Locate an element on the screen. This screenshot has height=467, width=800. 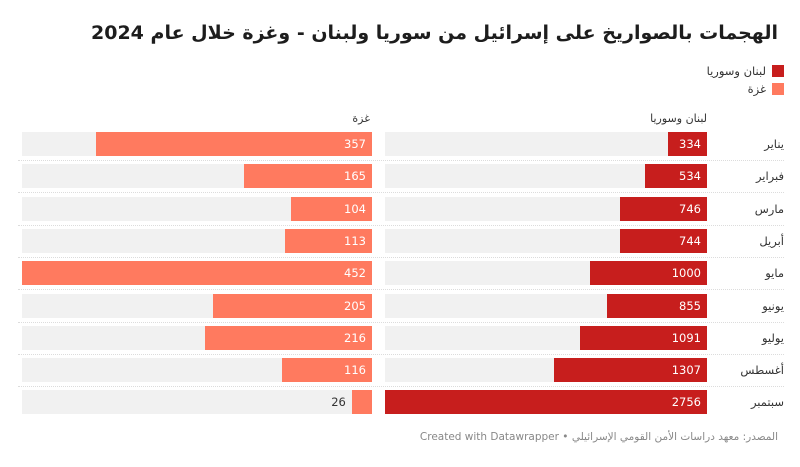
value-label-gaza: 104 is located at coordinates (355, 209).